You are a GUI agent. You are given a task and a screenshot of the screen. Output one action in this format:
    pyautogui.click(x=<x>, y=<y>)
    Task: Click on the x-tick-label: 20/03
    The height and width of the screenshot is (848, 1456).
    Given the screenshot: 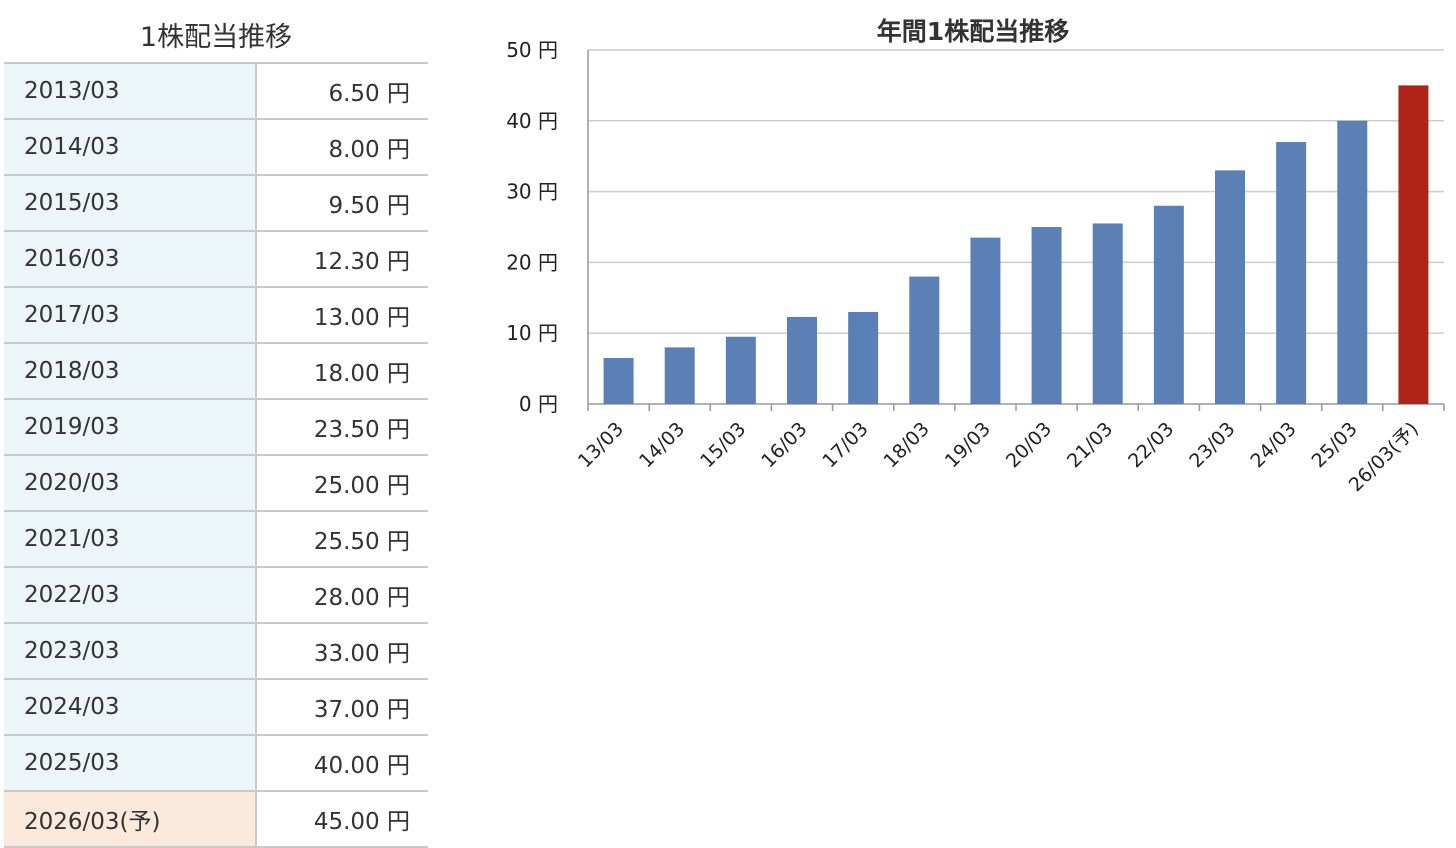 What is the action you would take?
    pyautogui.click(x=1029, y=445)
    